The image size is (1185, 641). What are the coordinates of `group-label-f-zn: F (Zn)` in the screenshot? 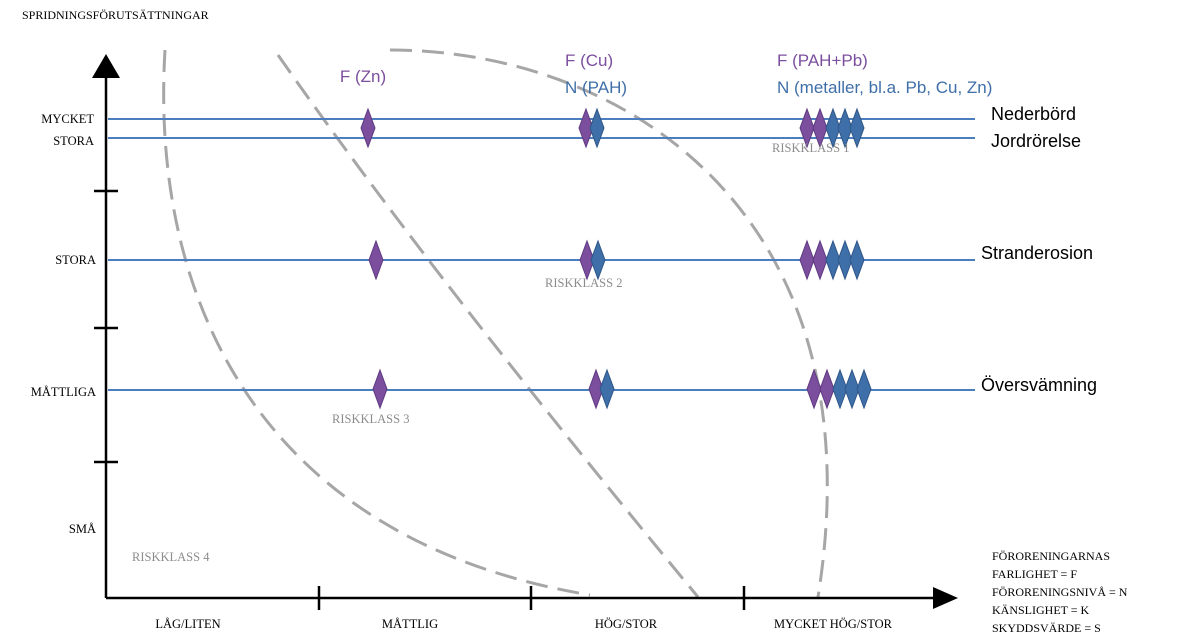 It's located at (363, 76).